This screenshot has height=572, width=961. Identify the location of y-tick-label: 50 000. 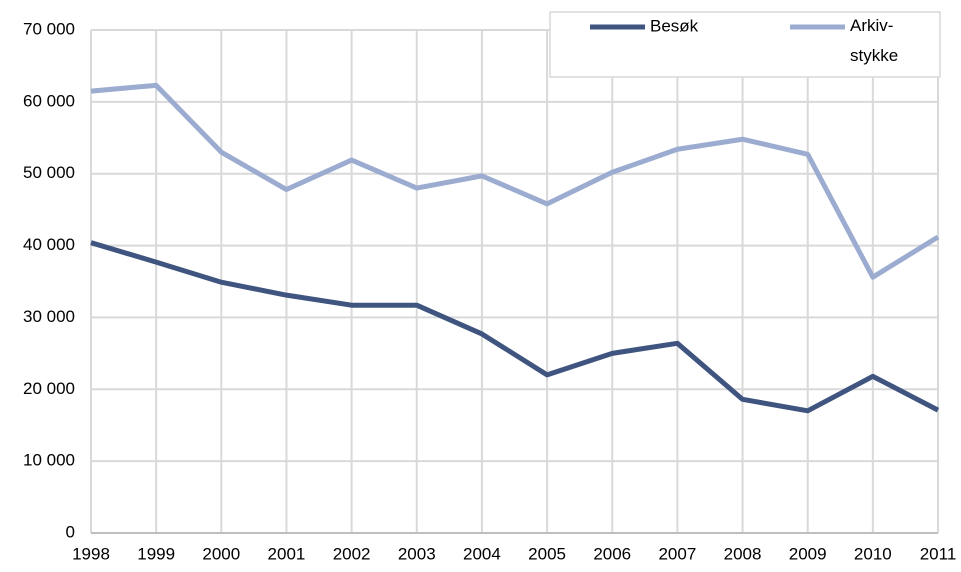
(49, 172).